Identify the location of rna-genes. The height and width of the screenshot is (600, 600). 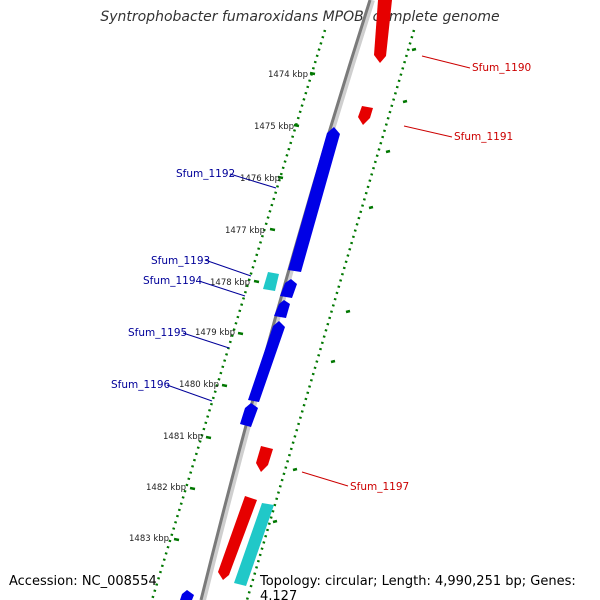
(256, 429).